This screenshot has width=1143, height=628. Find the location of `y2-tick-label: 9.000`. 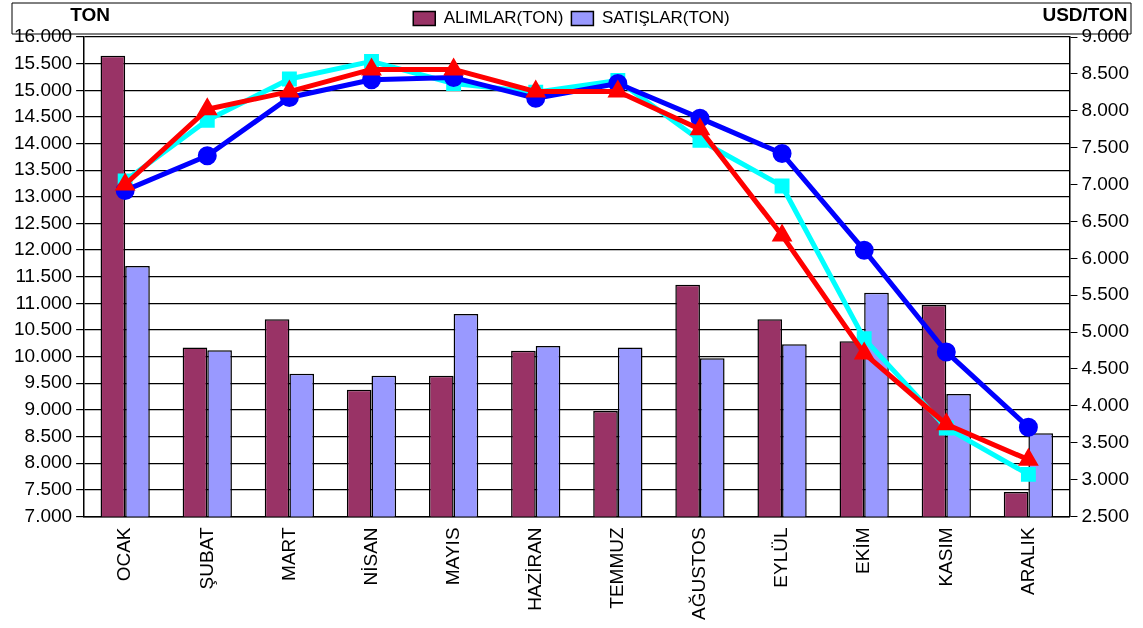

y2-tick-label: 9.000 is located at coordinates (1105, 36).